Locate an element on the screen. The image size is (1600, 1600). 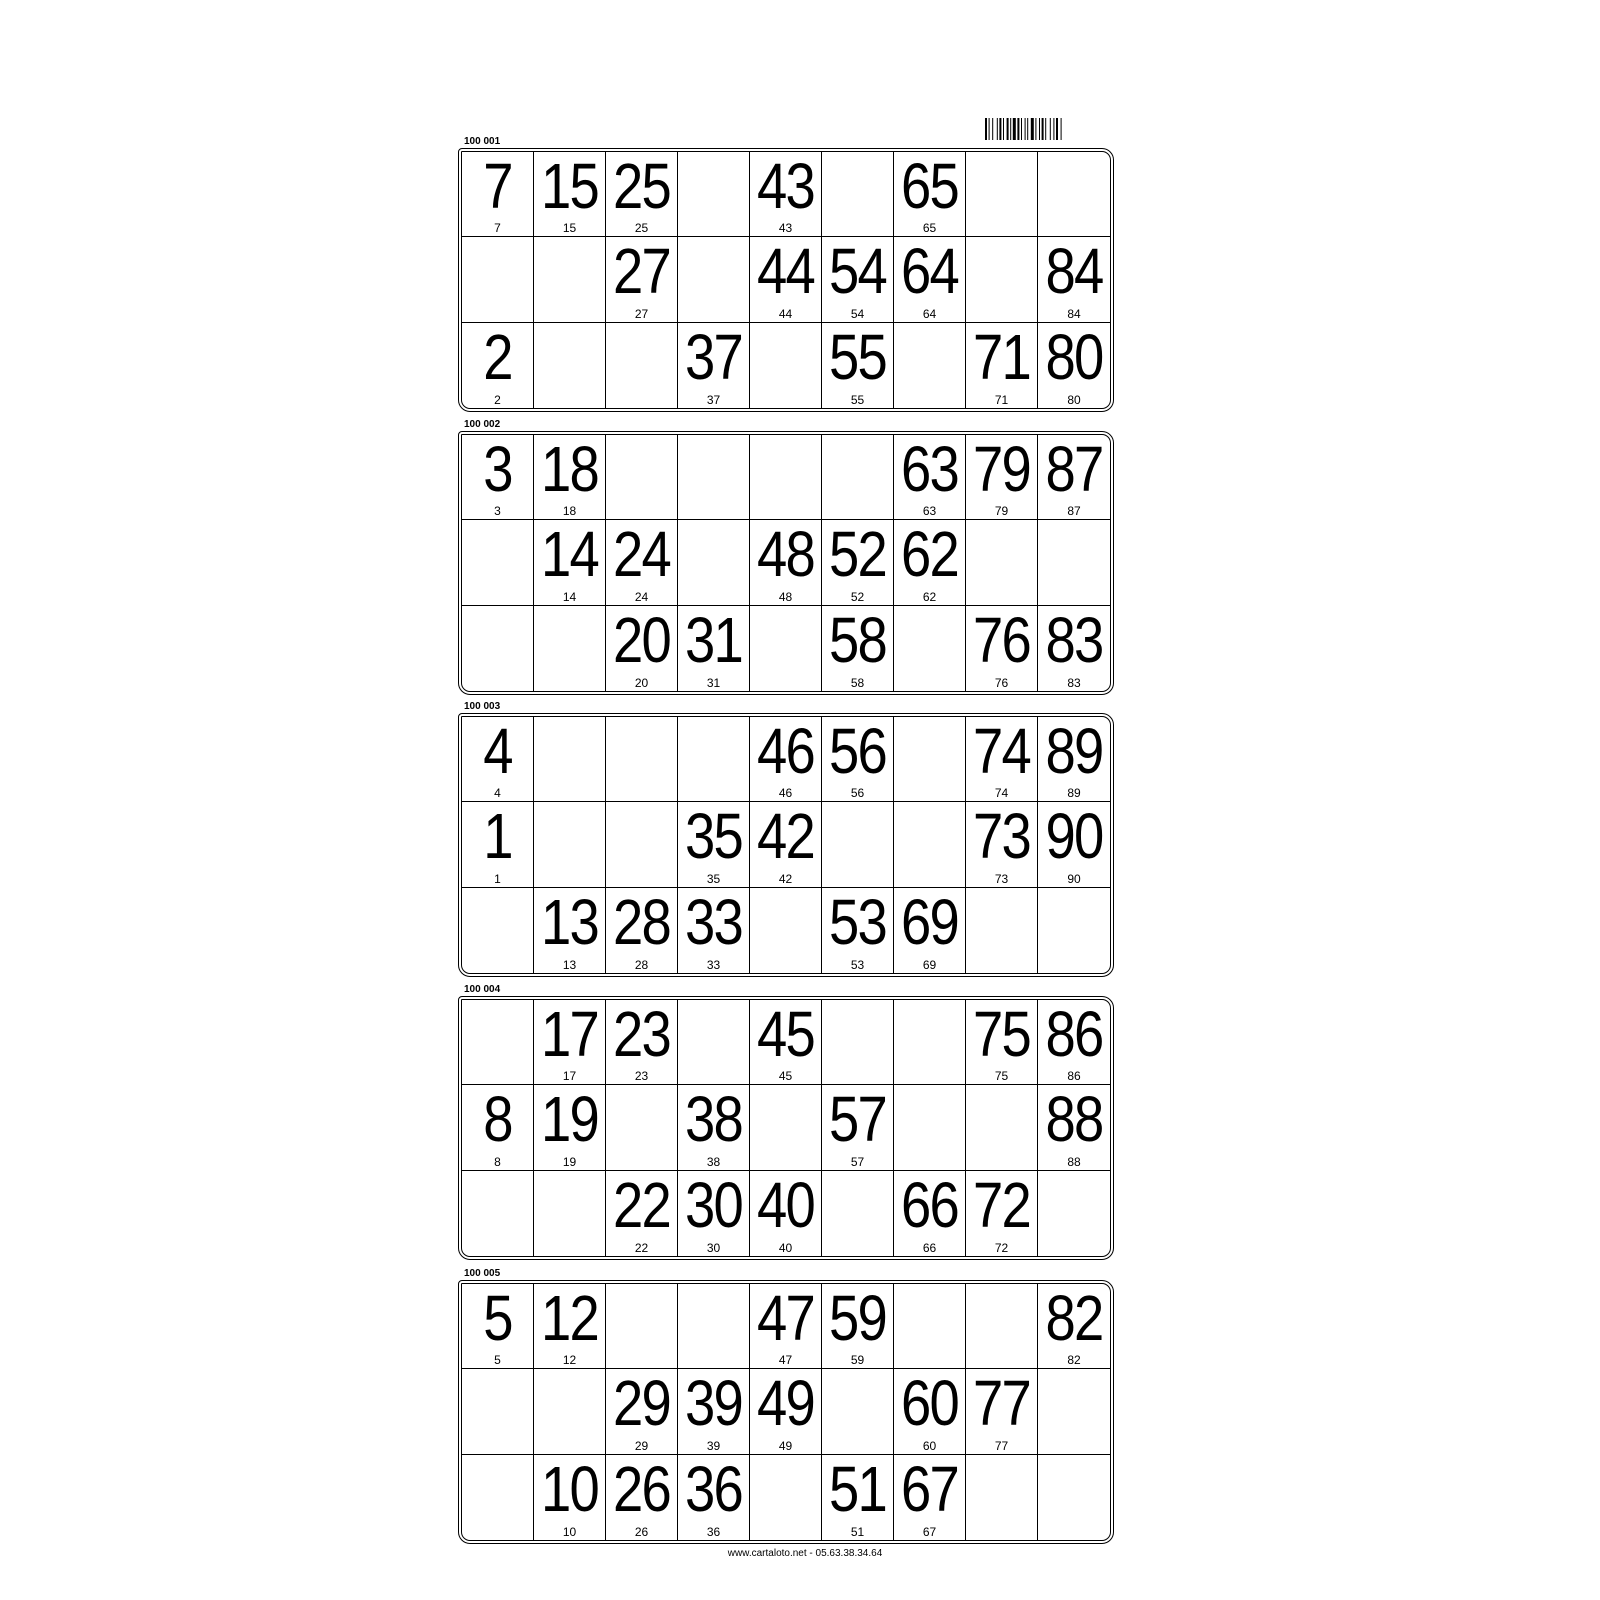
big-number: 89 is located at coordinates (1074, 752).